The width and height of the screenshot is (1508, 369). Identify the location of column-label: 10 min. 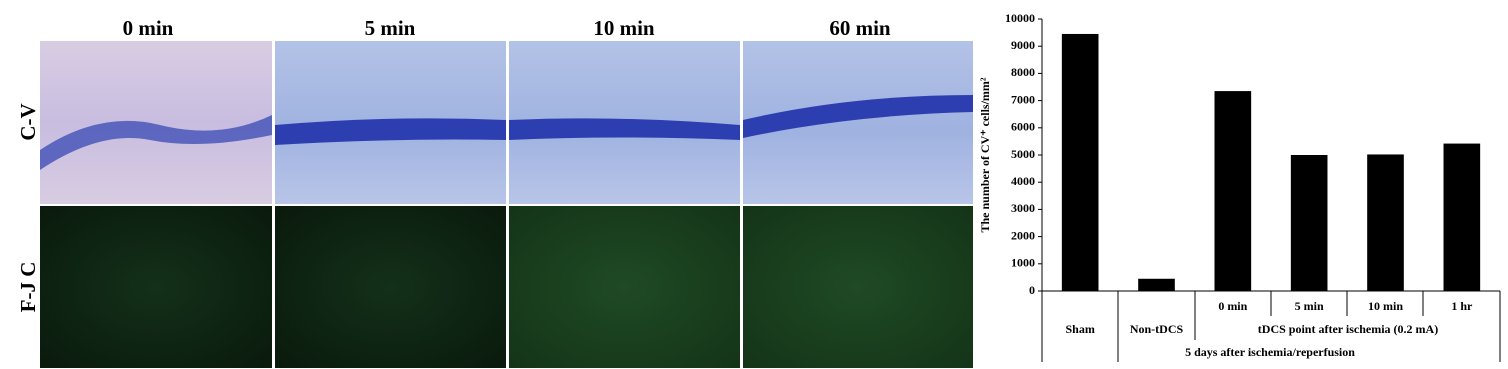
(624, 28).